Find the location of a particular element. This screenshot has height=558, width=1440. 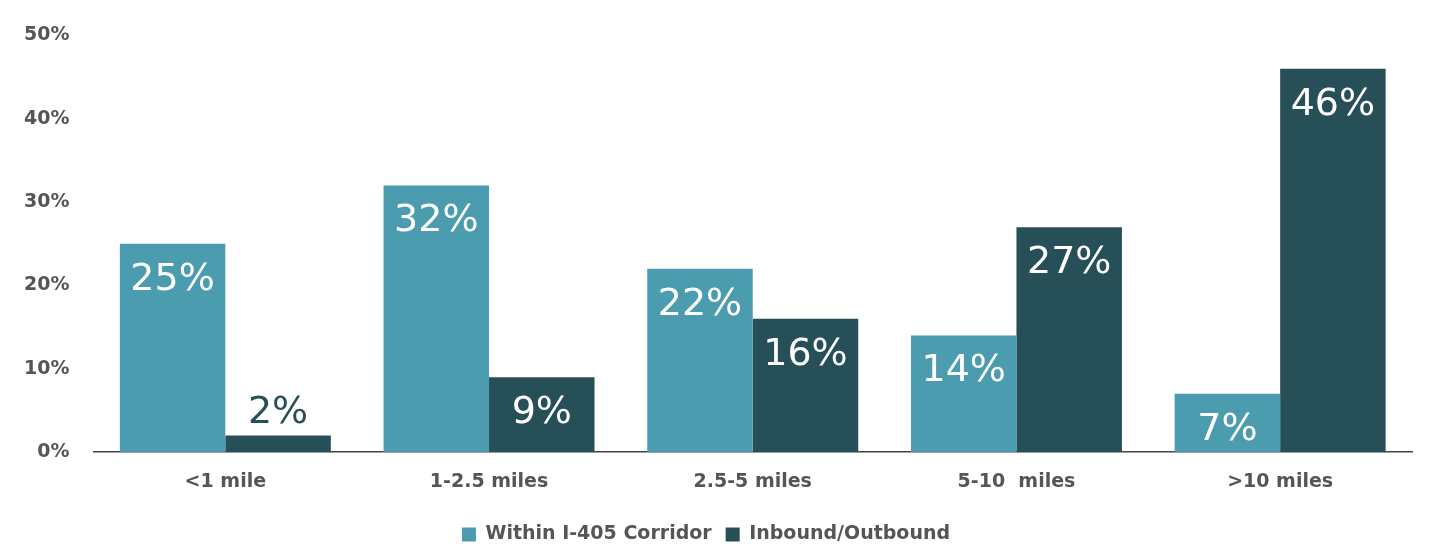

data-label: 27% is located at coordinates (1069, 260).